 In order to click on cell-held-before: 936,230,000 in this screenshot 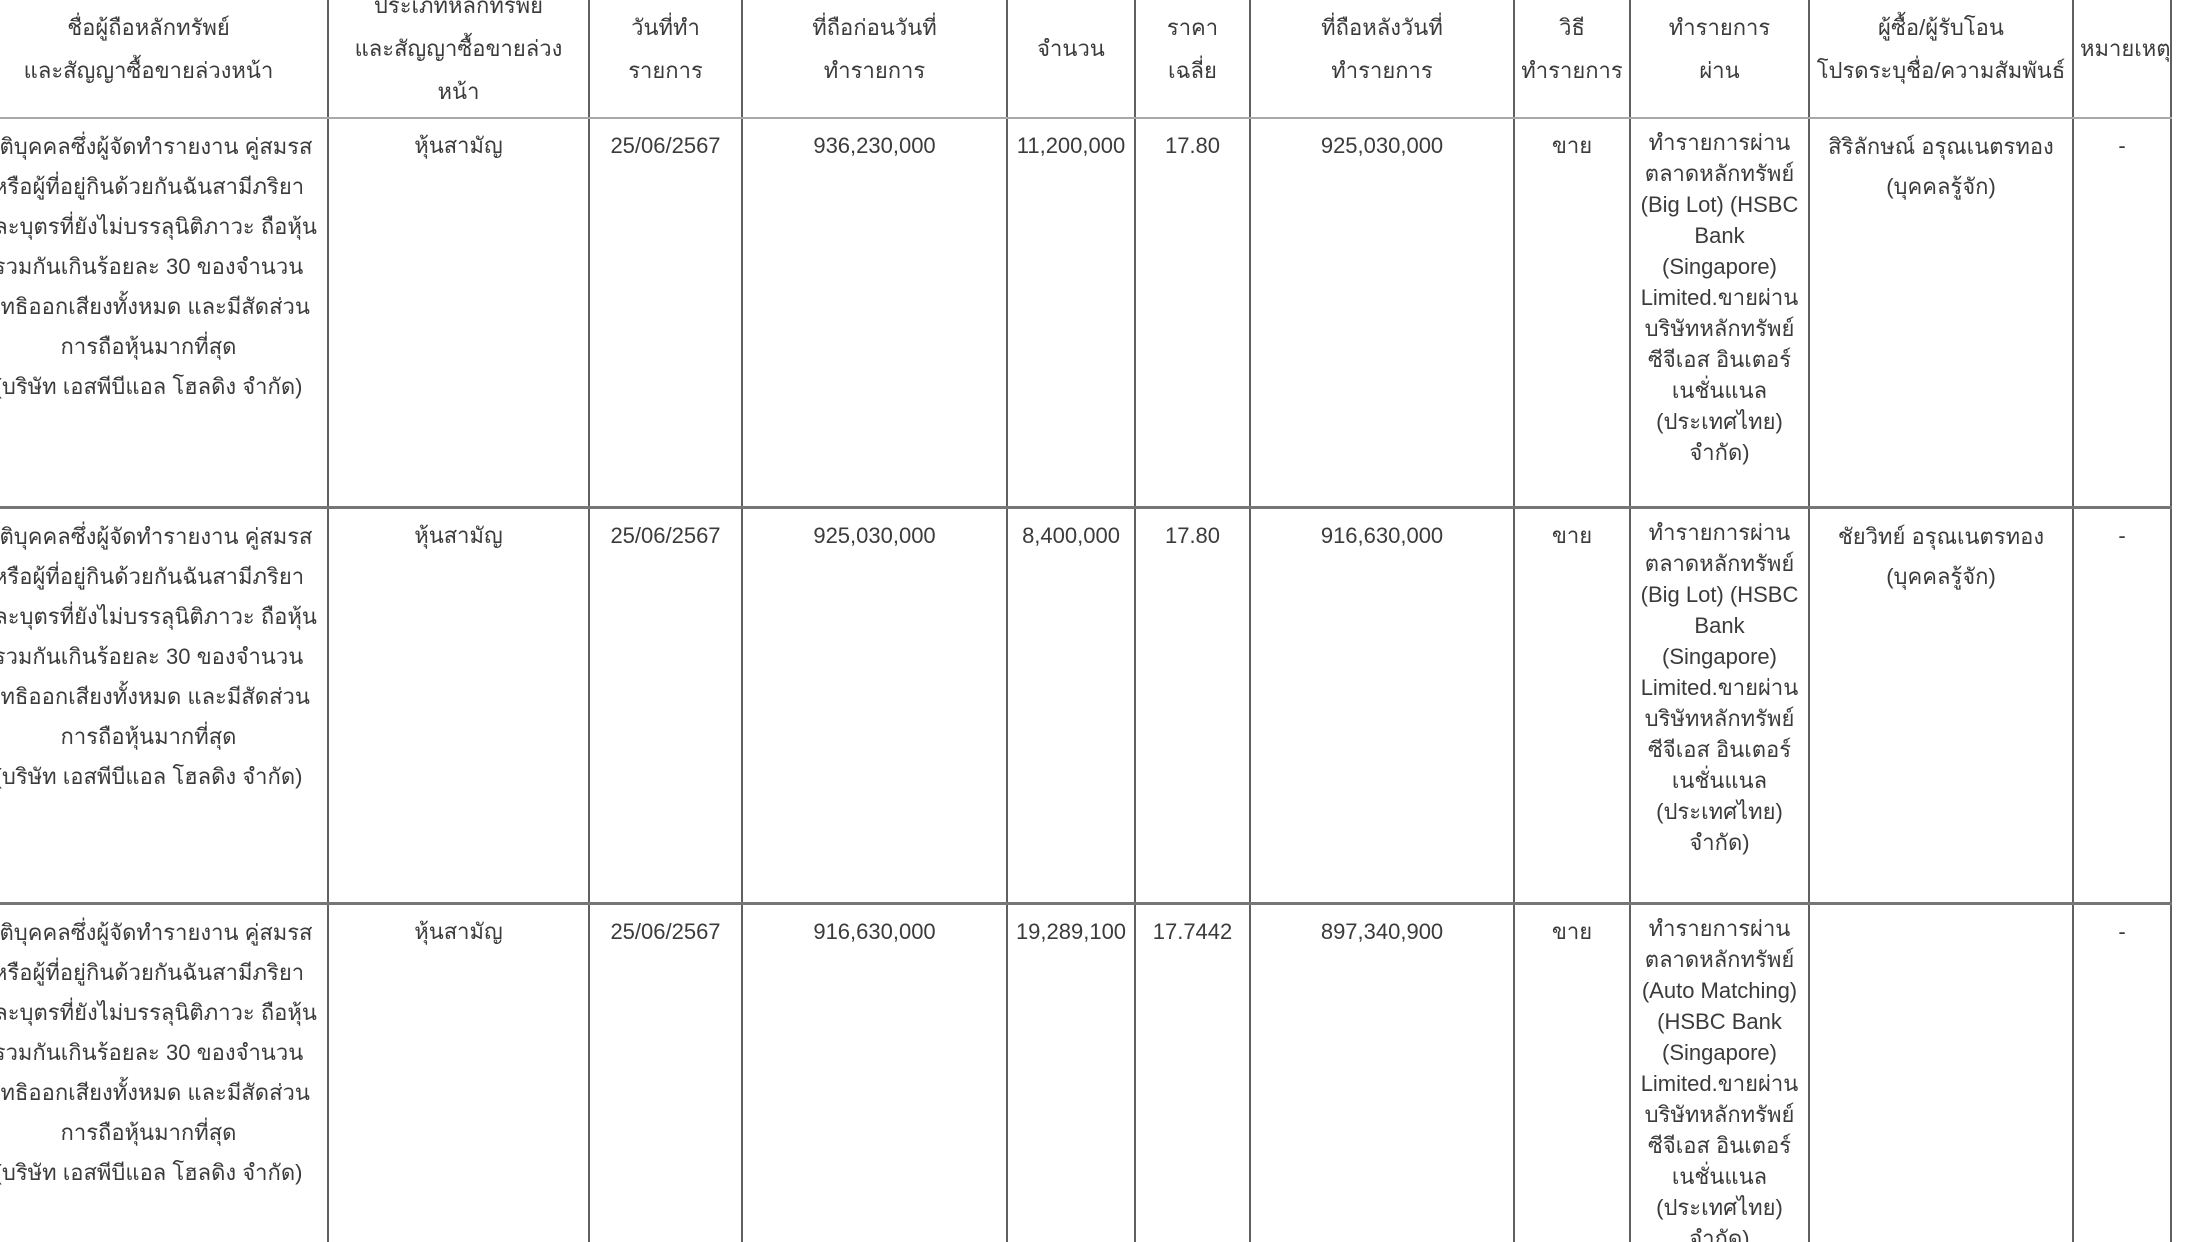, I will do `click(875, 313)`.